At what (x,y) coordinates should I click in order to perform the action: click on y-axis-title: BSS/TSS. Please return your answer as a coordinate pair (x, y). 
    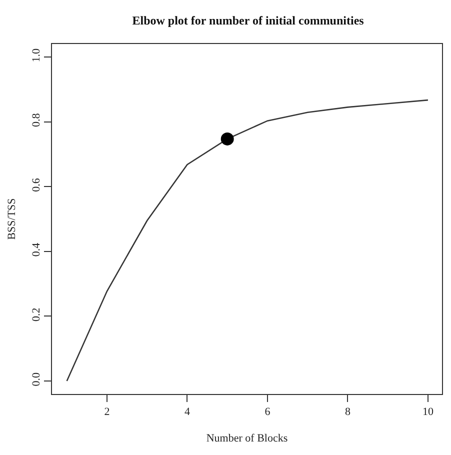
    Looking at the image, I should click on (12, 219).